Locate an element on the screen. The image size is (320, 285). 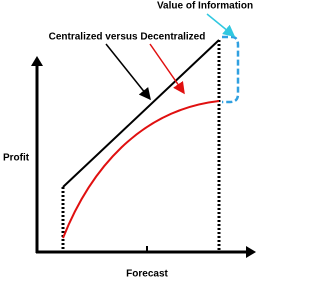
centralized-arrow is located at coordinates (128, 72).